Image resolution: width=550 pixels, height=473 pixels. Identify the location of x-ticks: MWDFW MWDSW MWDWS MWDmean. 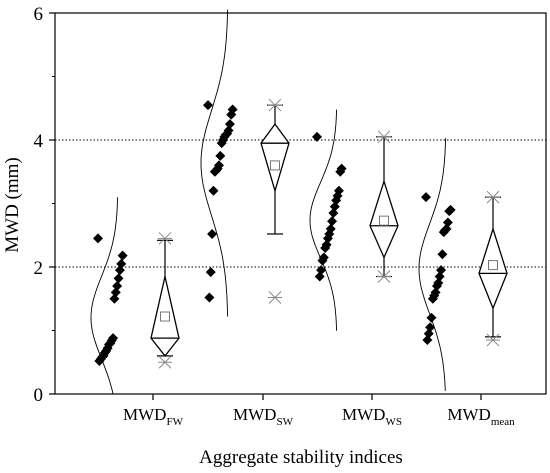
(319, 411).